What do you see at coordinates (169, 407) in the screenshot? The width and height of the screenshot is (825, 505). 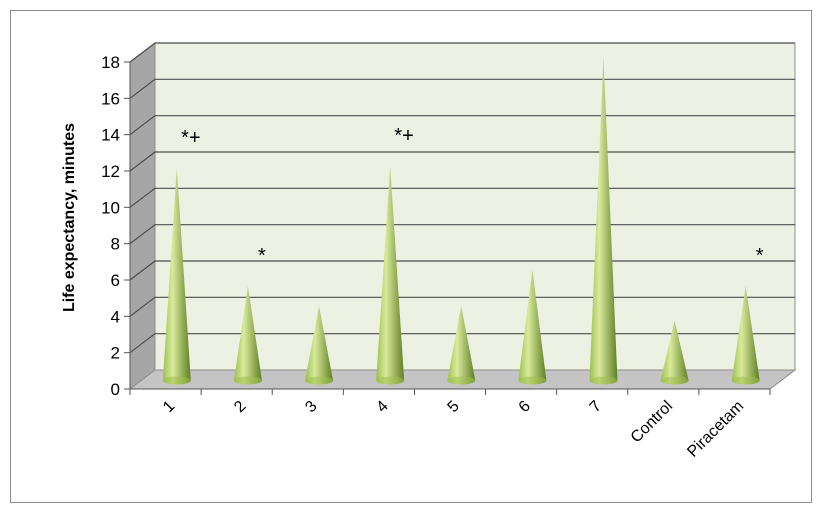 I see `x-tick-label: 1` at bounding box center [169, 407].